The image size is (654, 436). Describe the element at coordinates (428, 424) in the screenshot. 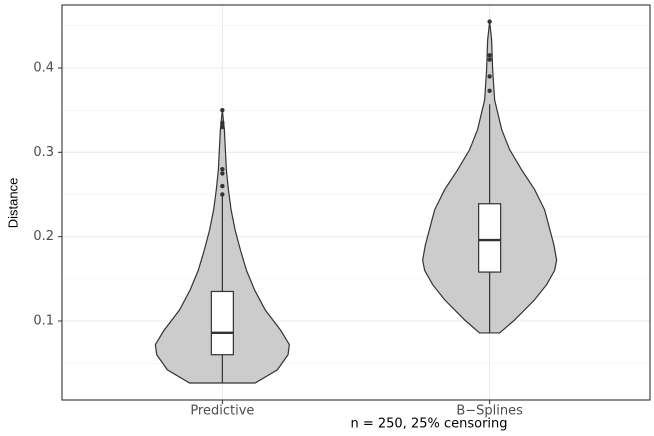

I see `x-axis-label: n = 250, 25% censoring` at that location.